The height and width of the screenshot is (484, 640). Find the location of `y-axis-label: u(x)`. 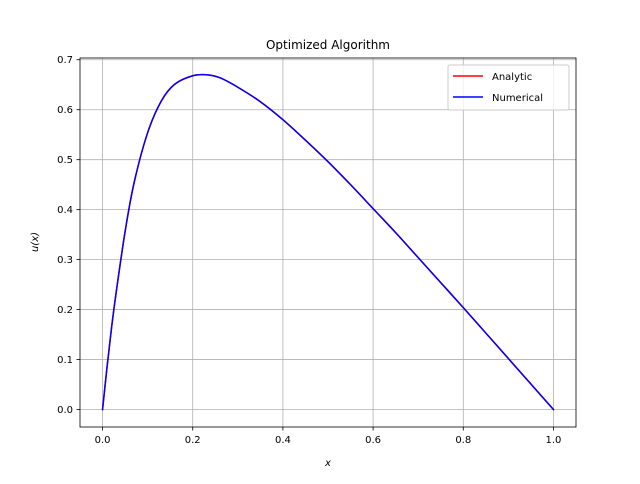

y-axis-label: u(x) is located at coordinates (35, 242).